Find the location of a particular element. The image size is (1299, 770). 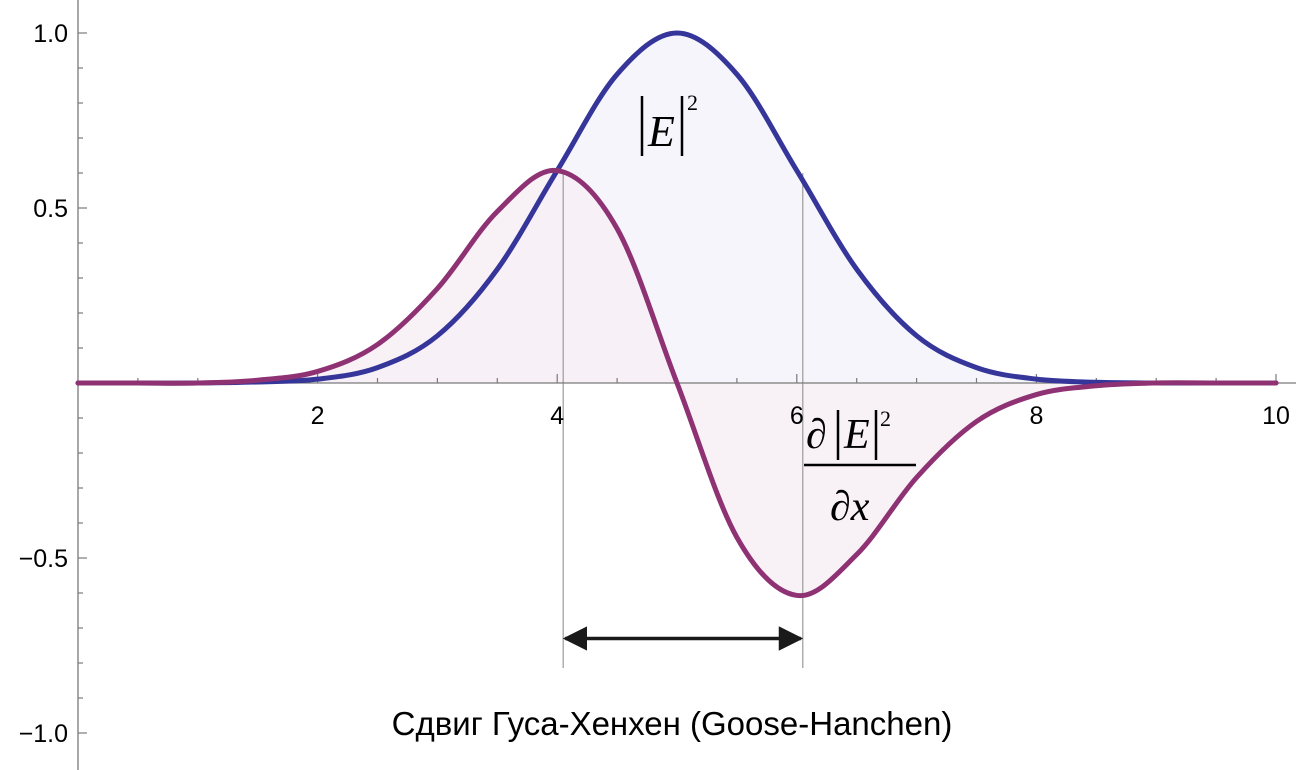

y-tick-label-1: 0.5 is located at coordinates (50, 209).